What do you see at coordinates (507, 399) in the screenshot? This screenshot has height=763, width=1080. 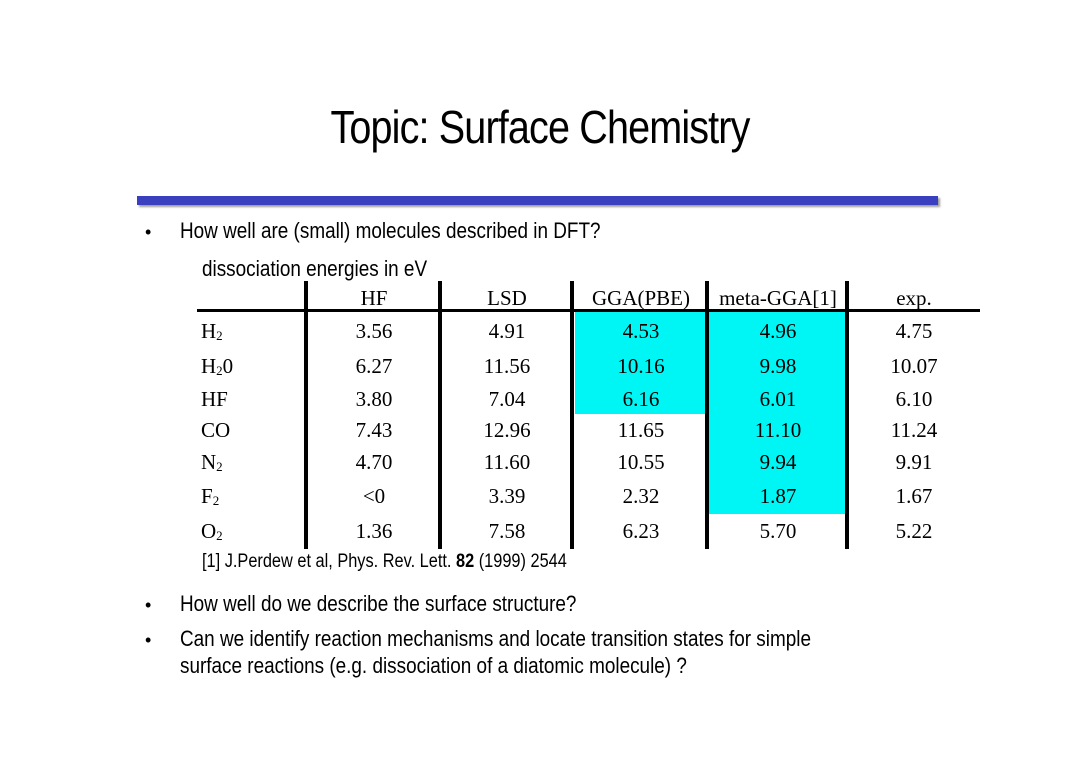 I see `table-cell: 7.04` at bounding box center [507, 399].